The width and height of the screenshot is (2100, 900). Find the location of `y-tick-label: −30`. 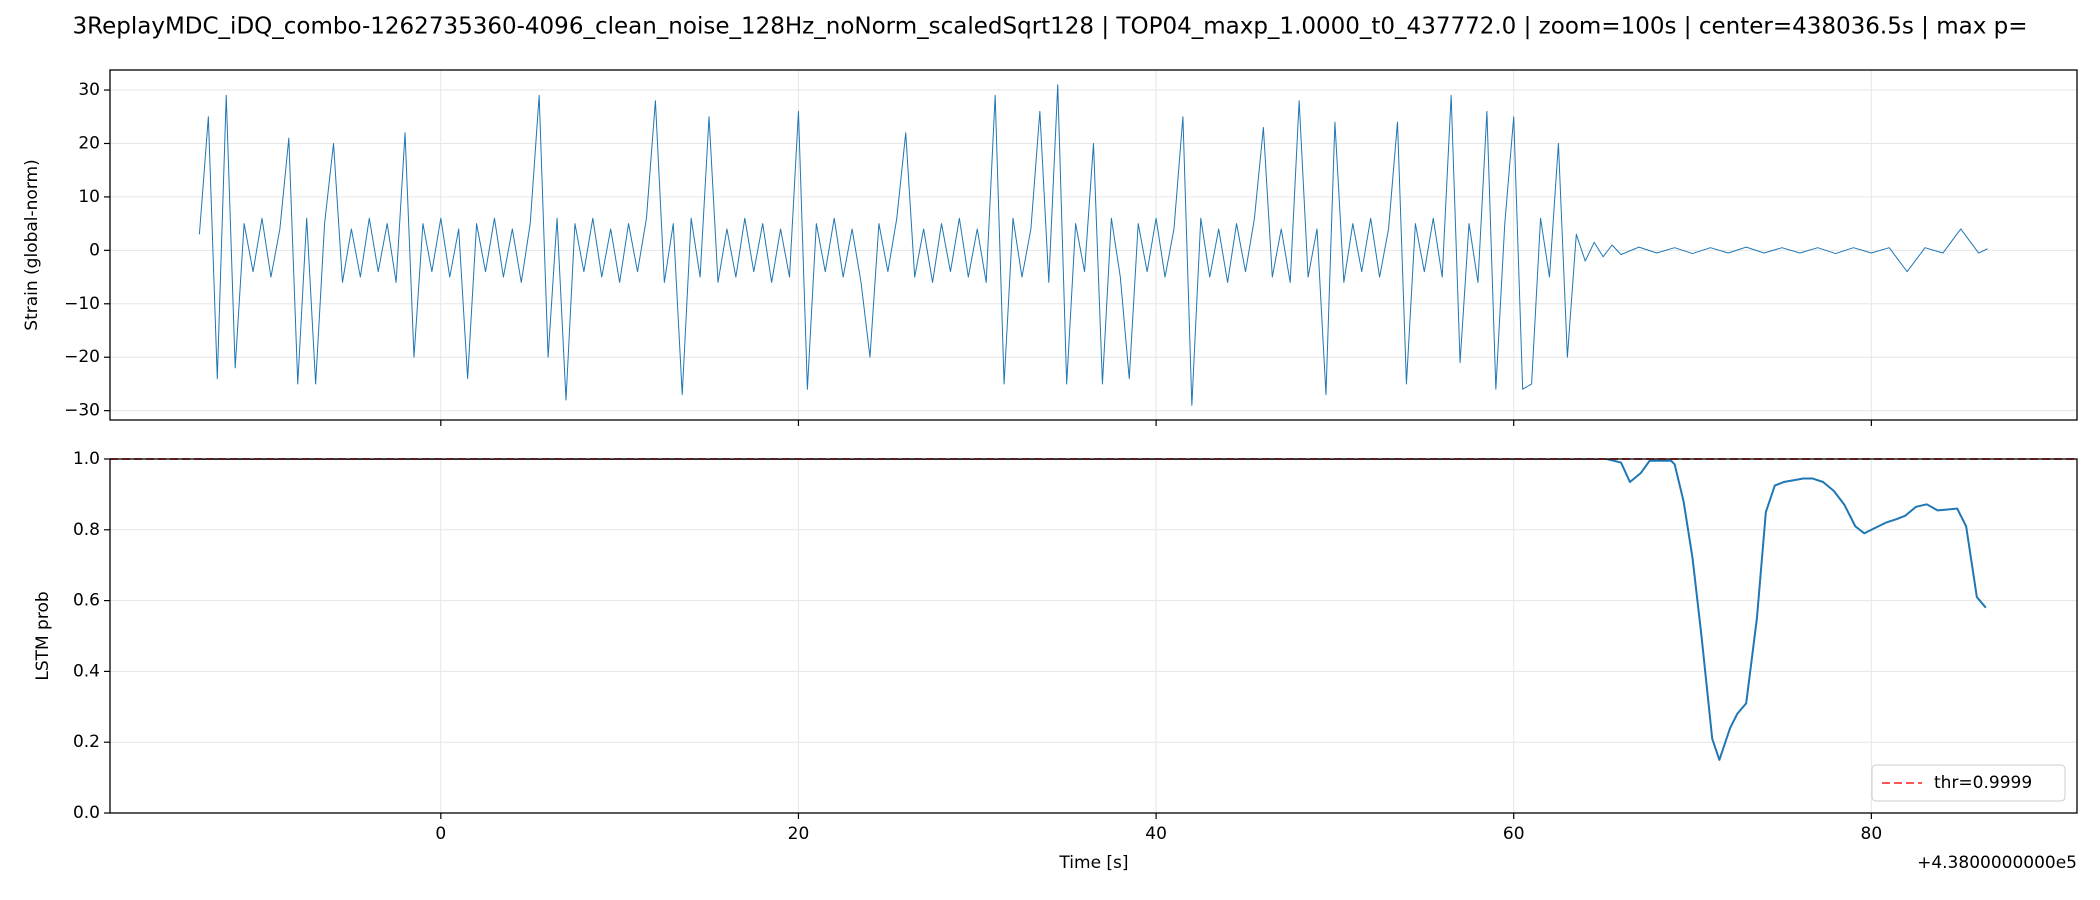

y-tick-label: −30 is located at coordinates (82, 411).